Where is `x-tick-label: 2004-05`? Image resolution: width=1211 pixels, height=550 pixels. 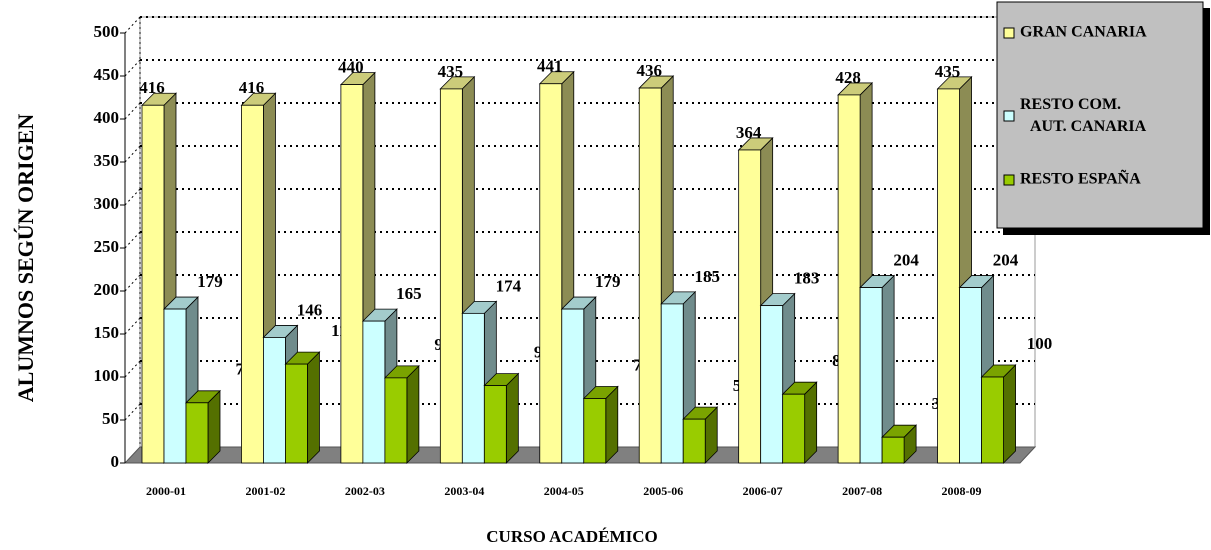 x-tick-label: 2004-05 is located at coordinates (564, 491).